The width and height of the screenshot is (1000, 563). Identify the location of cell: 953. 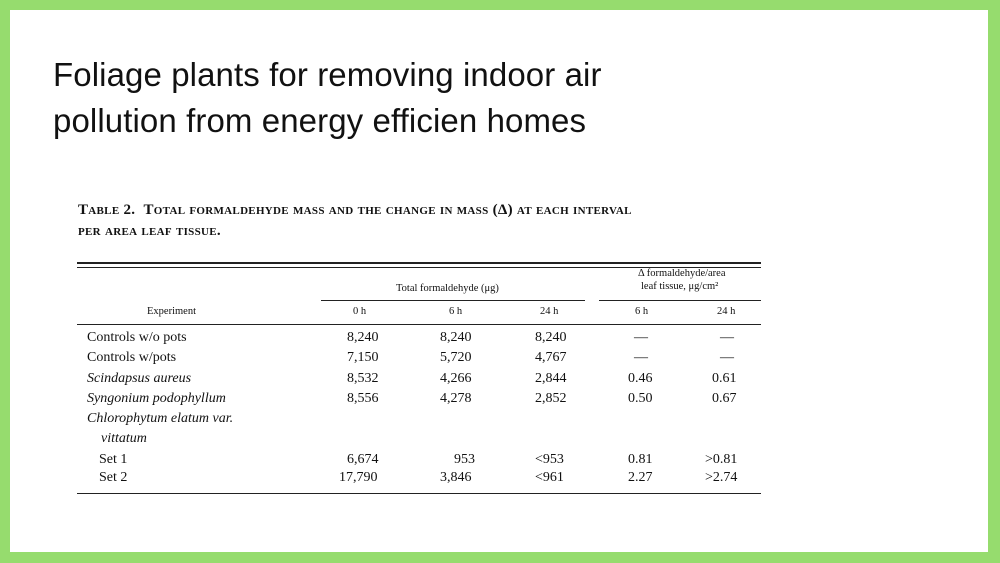
(464, 459).